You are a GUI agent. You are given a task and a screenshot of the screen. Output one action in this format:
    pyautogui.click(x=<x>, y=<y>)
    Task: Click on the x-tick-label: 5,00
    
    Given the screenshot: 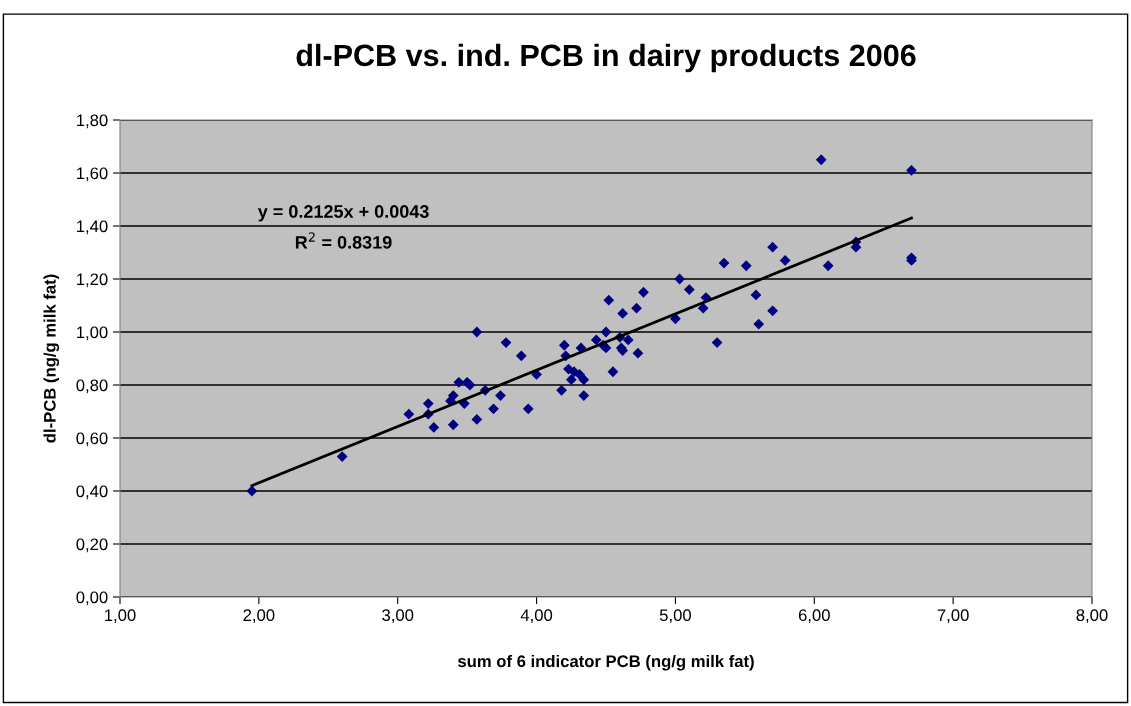 What is the action you would take?
    pyautogui.click(x=675, y=616)
    